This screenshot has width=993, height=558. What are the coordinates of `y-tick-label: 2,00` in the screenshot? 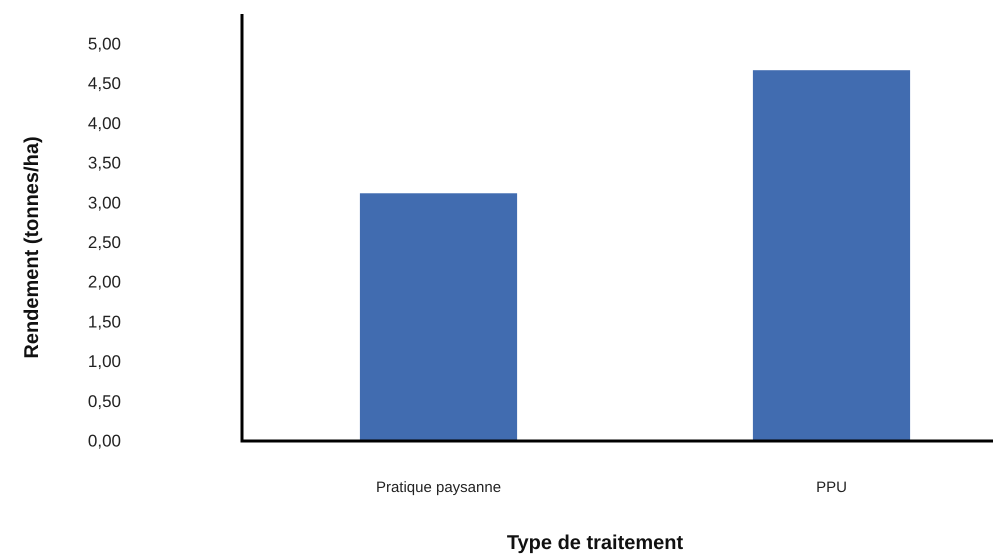 It's located at (104, 282).